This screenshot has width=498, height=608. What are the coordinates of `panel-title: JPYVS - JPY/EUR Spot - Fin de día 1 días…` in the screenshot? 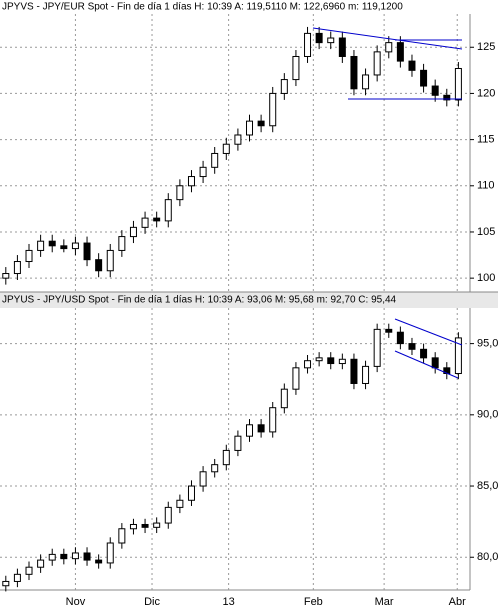 It's located at (202, 7).